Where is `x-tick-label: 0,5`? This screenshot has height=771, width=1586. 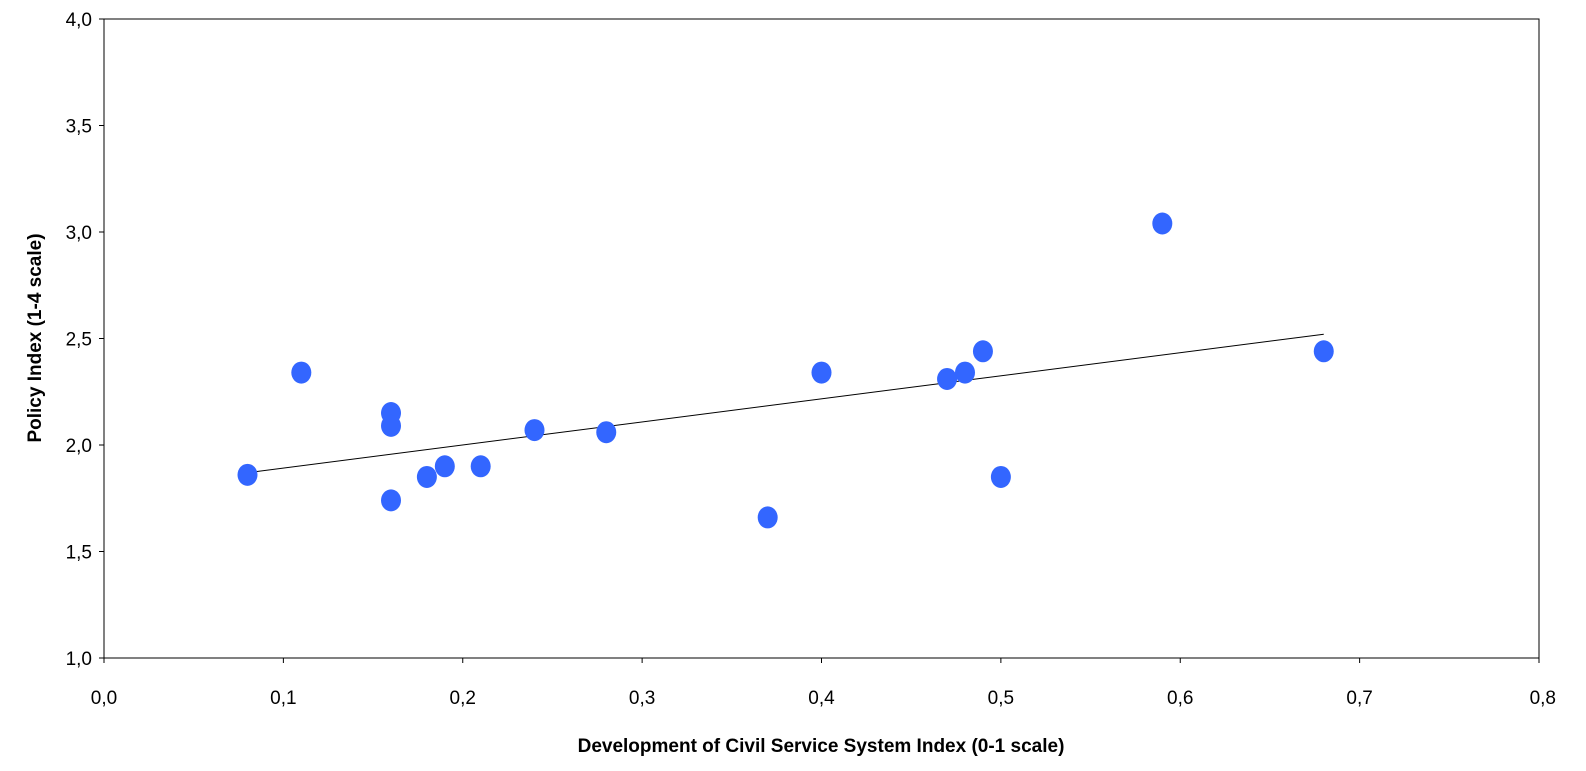 x-tick-label: 0,5 is located at coordinates (1001, 698).